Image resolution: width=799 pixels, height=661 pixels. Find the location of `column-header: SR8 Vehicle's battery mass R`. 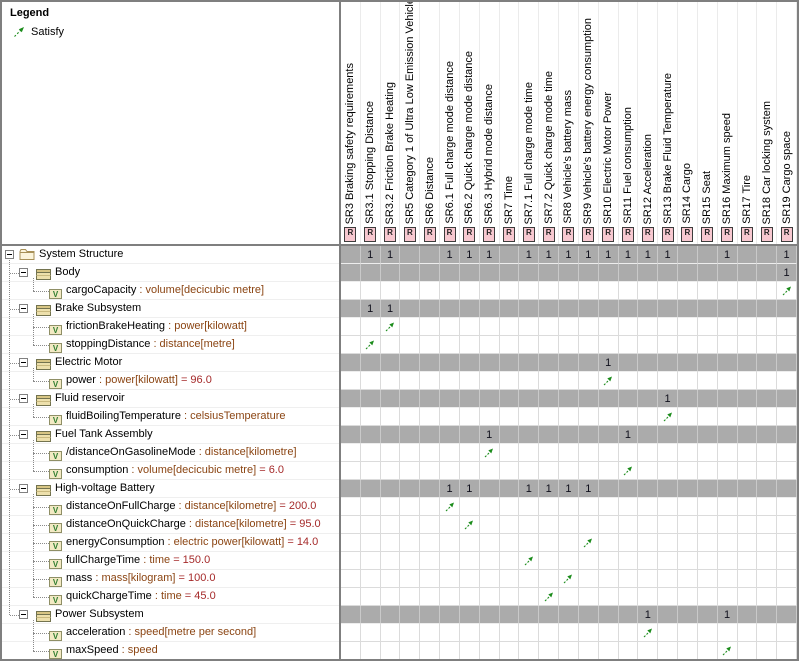

column-header: SR8 Vehicle's battery mass R is located at coordinates (569, 123).